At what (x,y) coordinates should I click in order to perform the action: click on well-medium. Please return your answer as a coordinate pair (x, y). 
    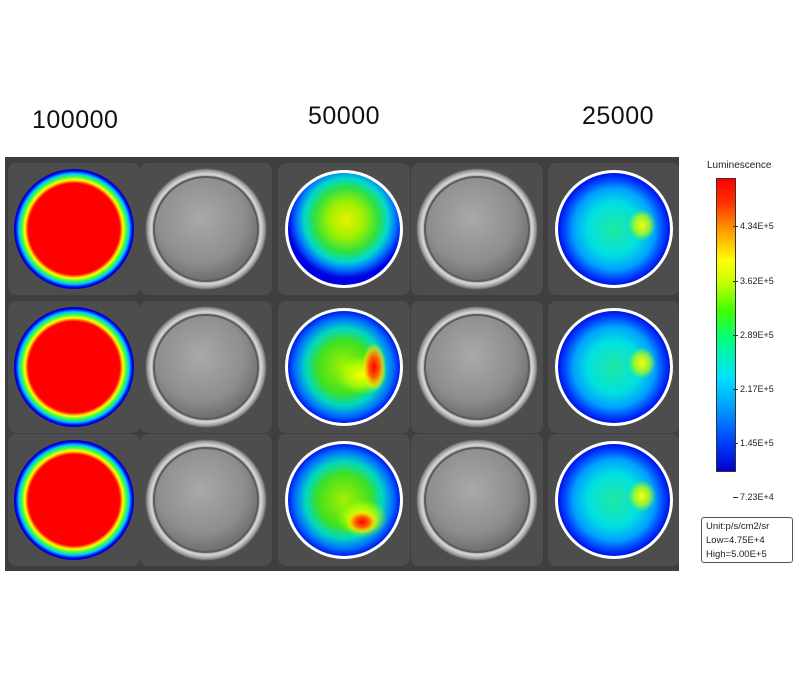
    Looking at the image, I should click on (344, 229).